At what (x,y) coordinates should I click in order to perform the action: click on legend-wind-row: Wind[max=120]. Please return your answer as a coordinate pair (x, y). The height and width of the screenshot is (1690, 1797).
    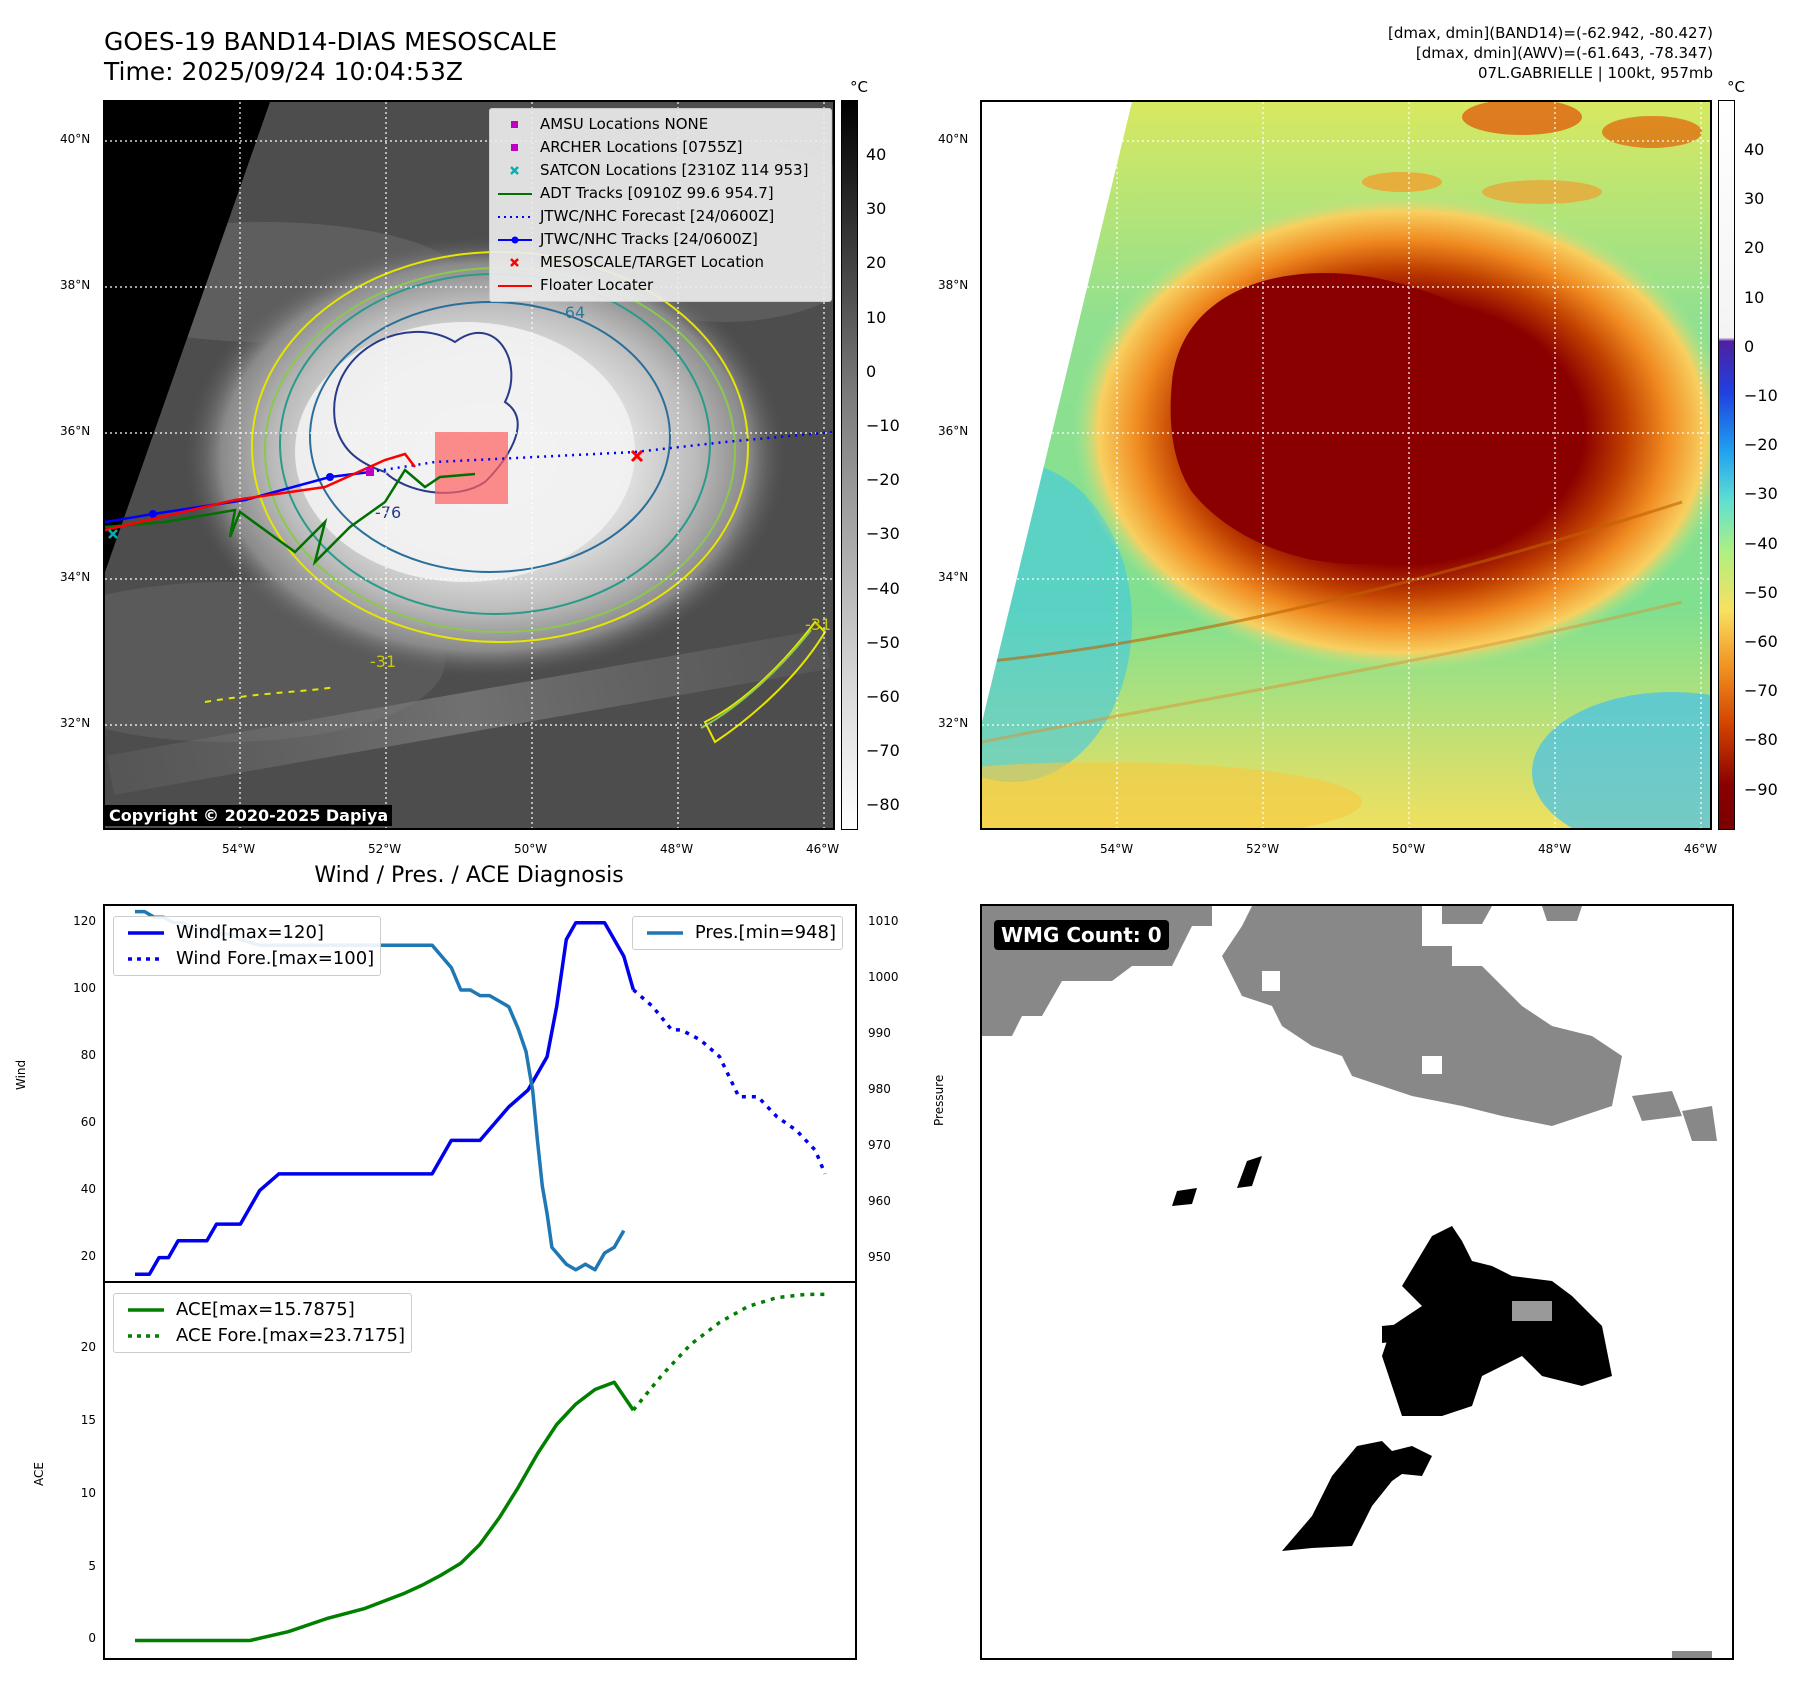
    Looking at the image, I should click on (247, 933).